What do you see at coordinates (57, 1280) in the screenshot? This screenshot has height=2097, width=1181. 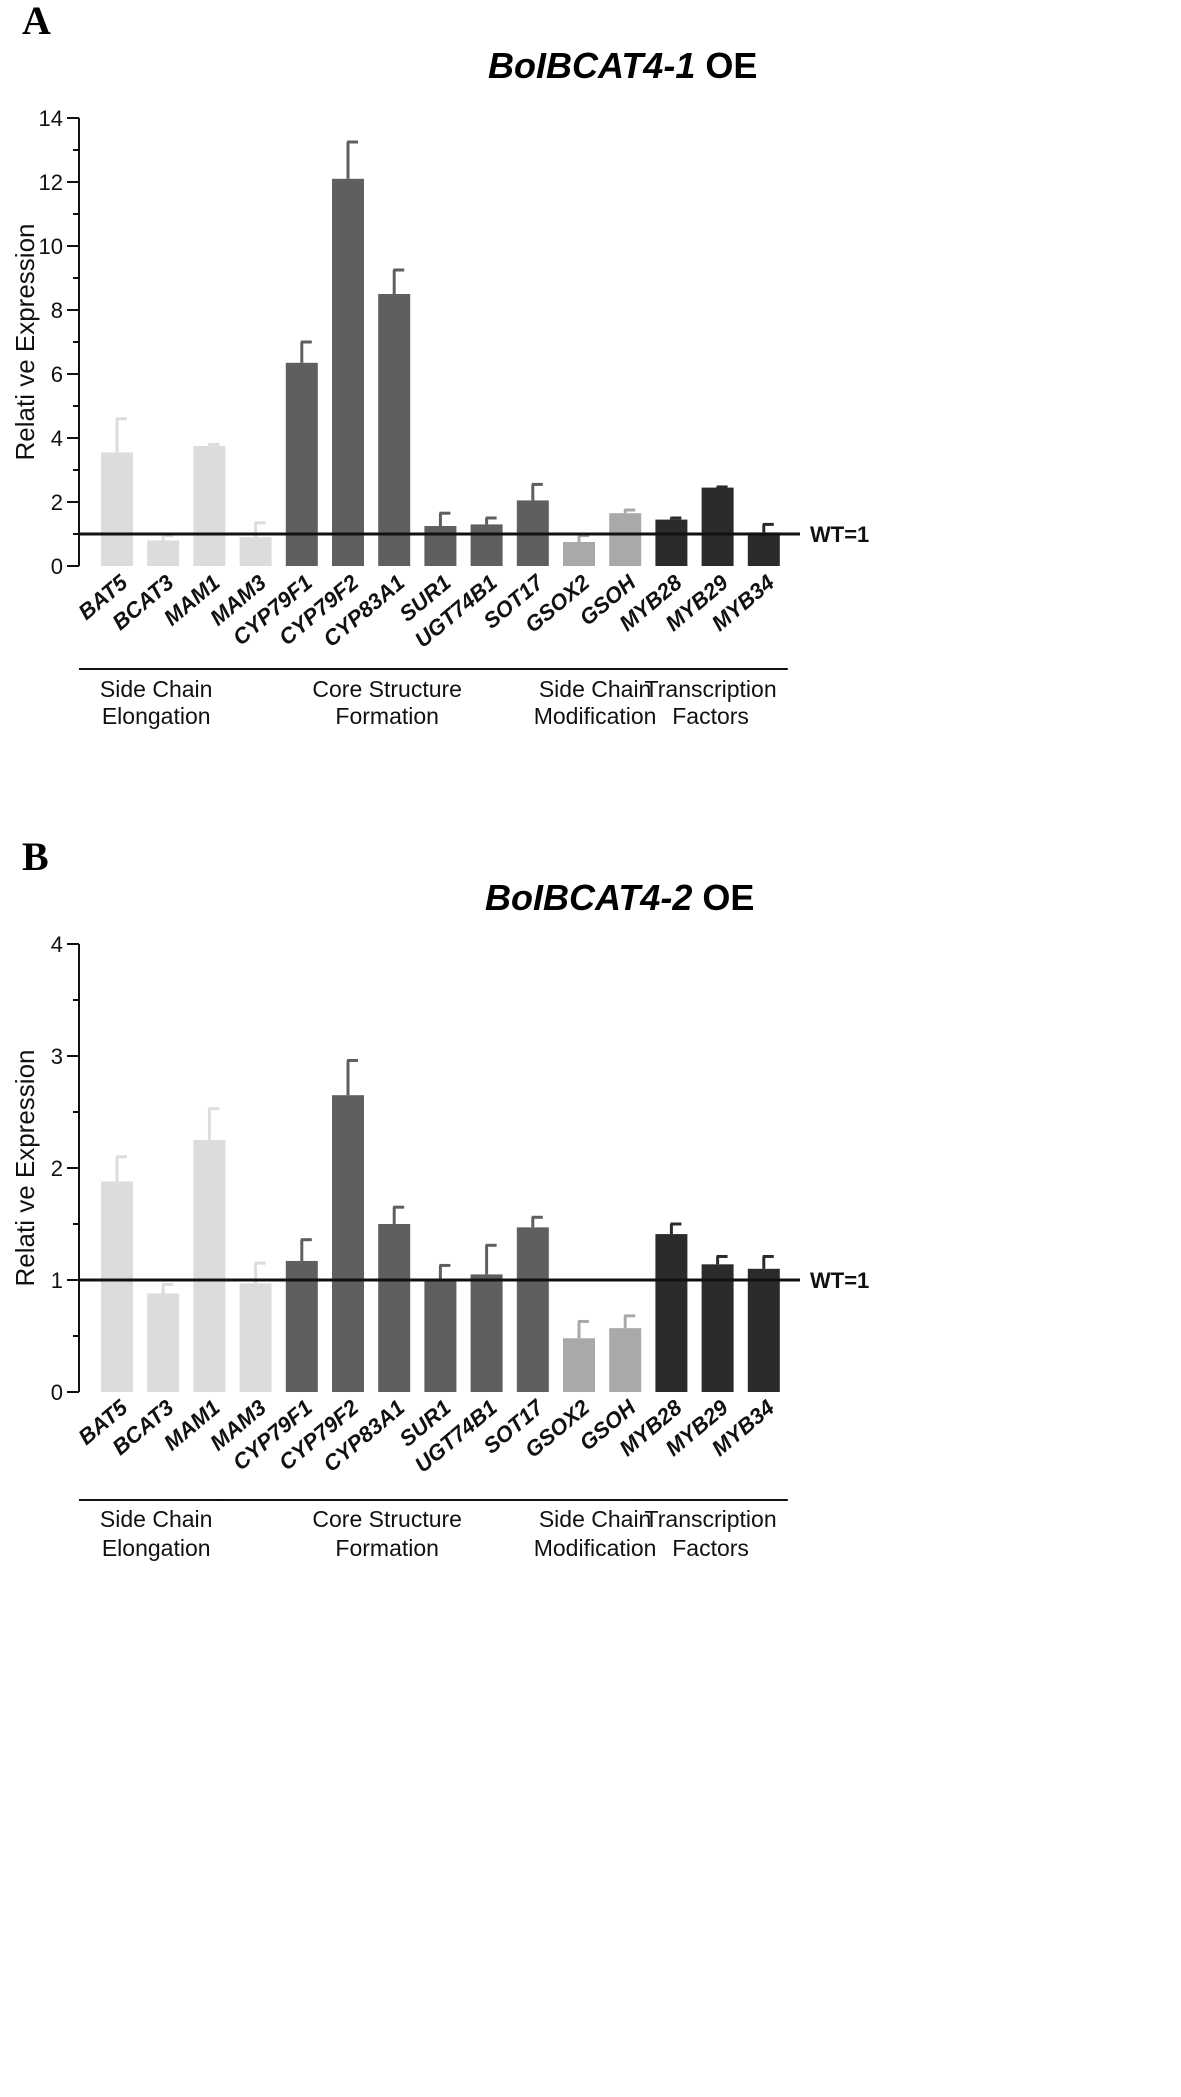 I see `panel-b-y-tick-label: 1` at bounding box center [57, 1280].